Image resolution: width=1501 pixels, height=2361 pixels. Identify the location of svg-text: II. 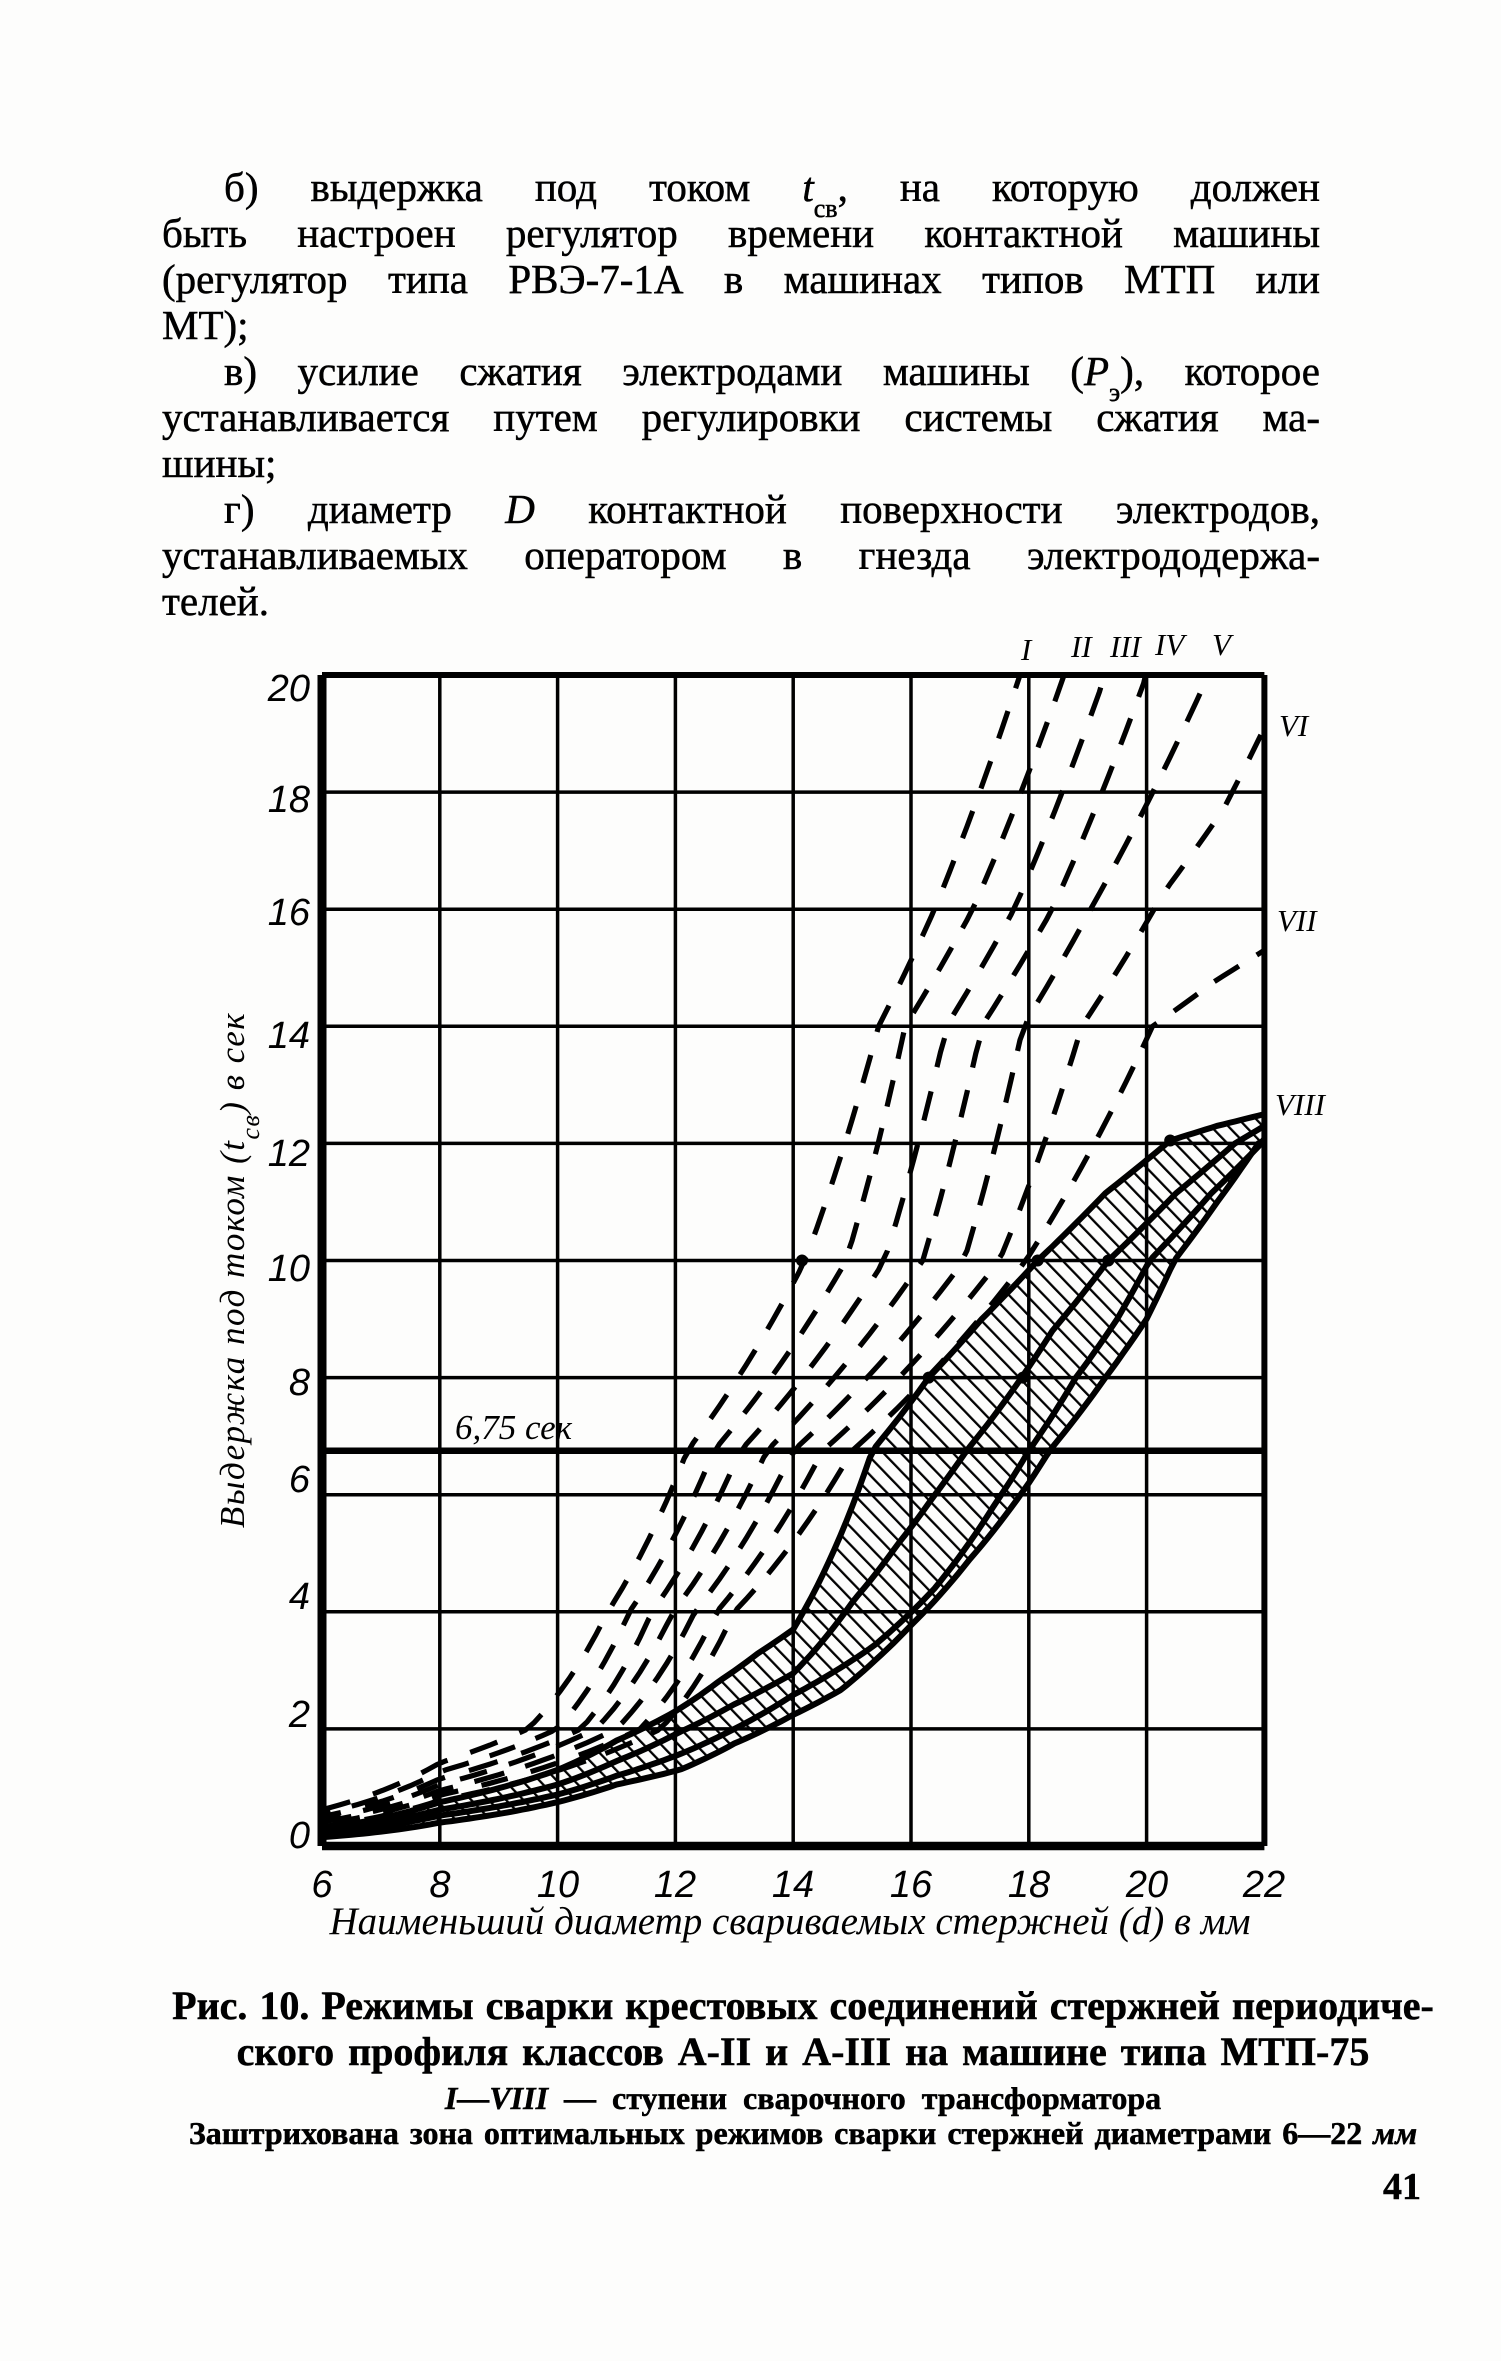
(1081, 646).